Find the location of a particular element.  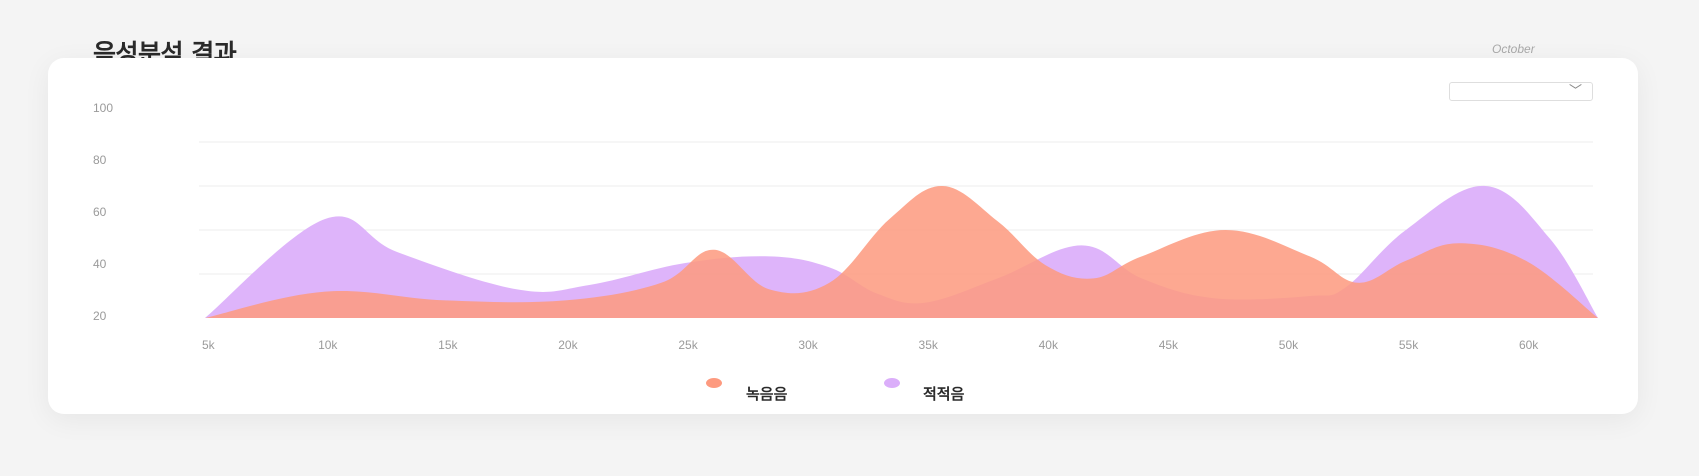

x-tick-label: 10k is located at coordinates (328, 345).